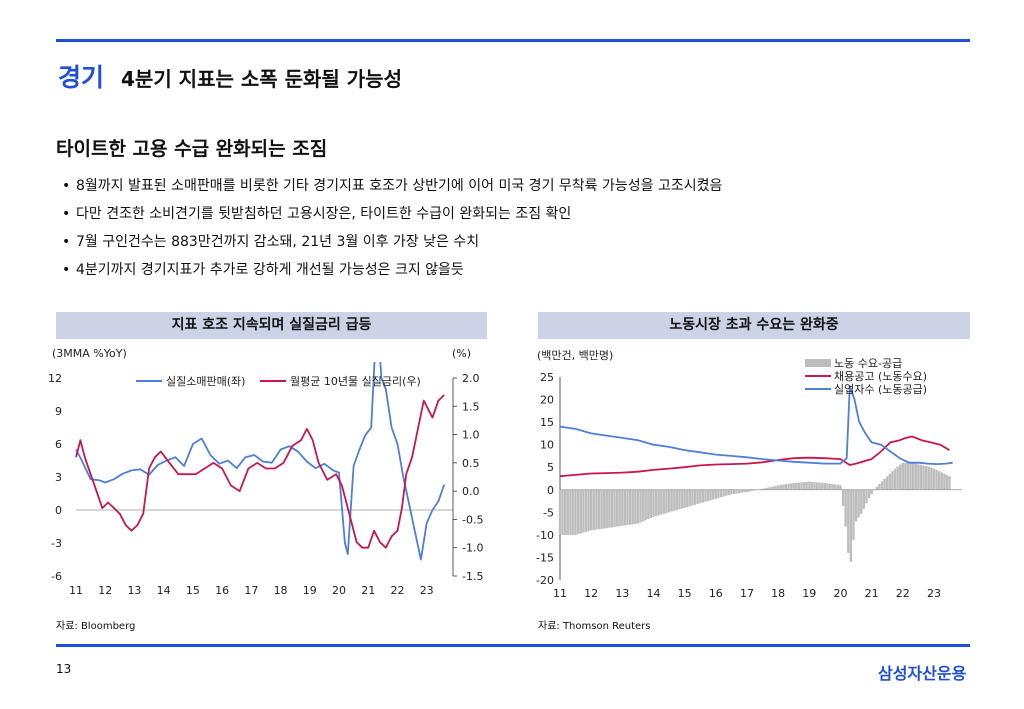 The width and height of the screenshot is (1024, 709). Describe the element at coordinates (89, 353) in the screenshot. I see `left-chart-unit-left: (3MMA %YoY)` at that location.